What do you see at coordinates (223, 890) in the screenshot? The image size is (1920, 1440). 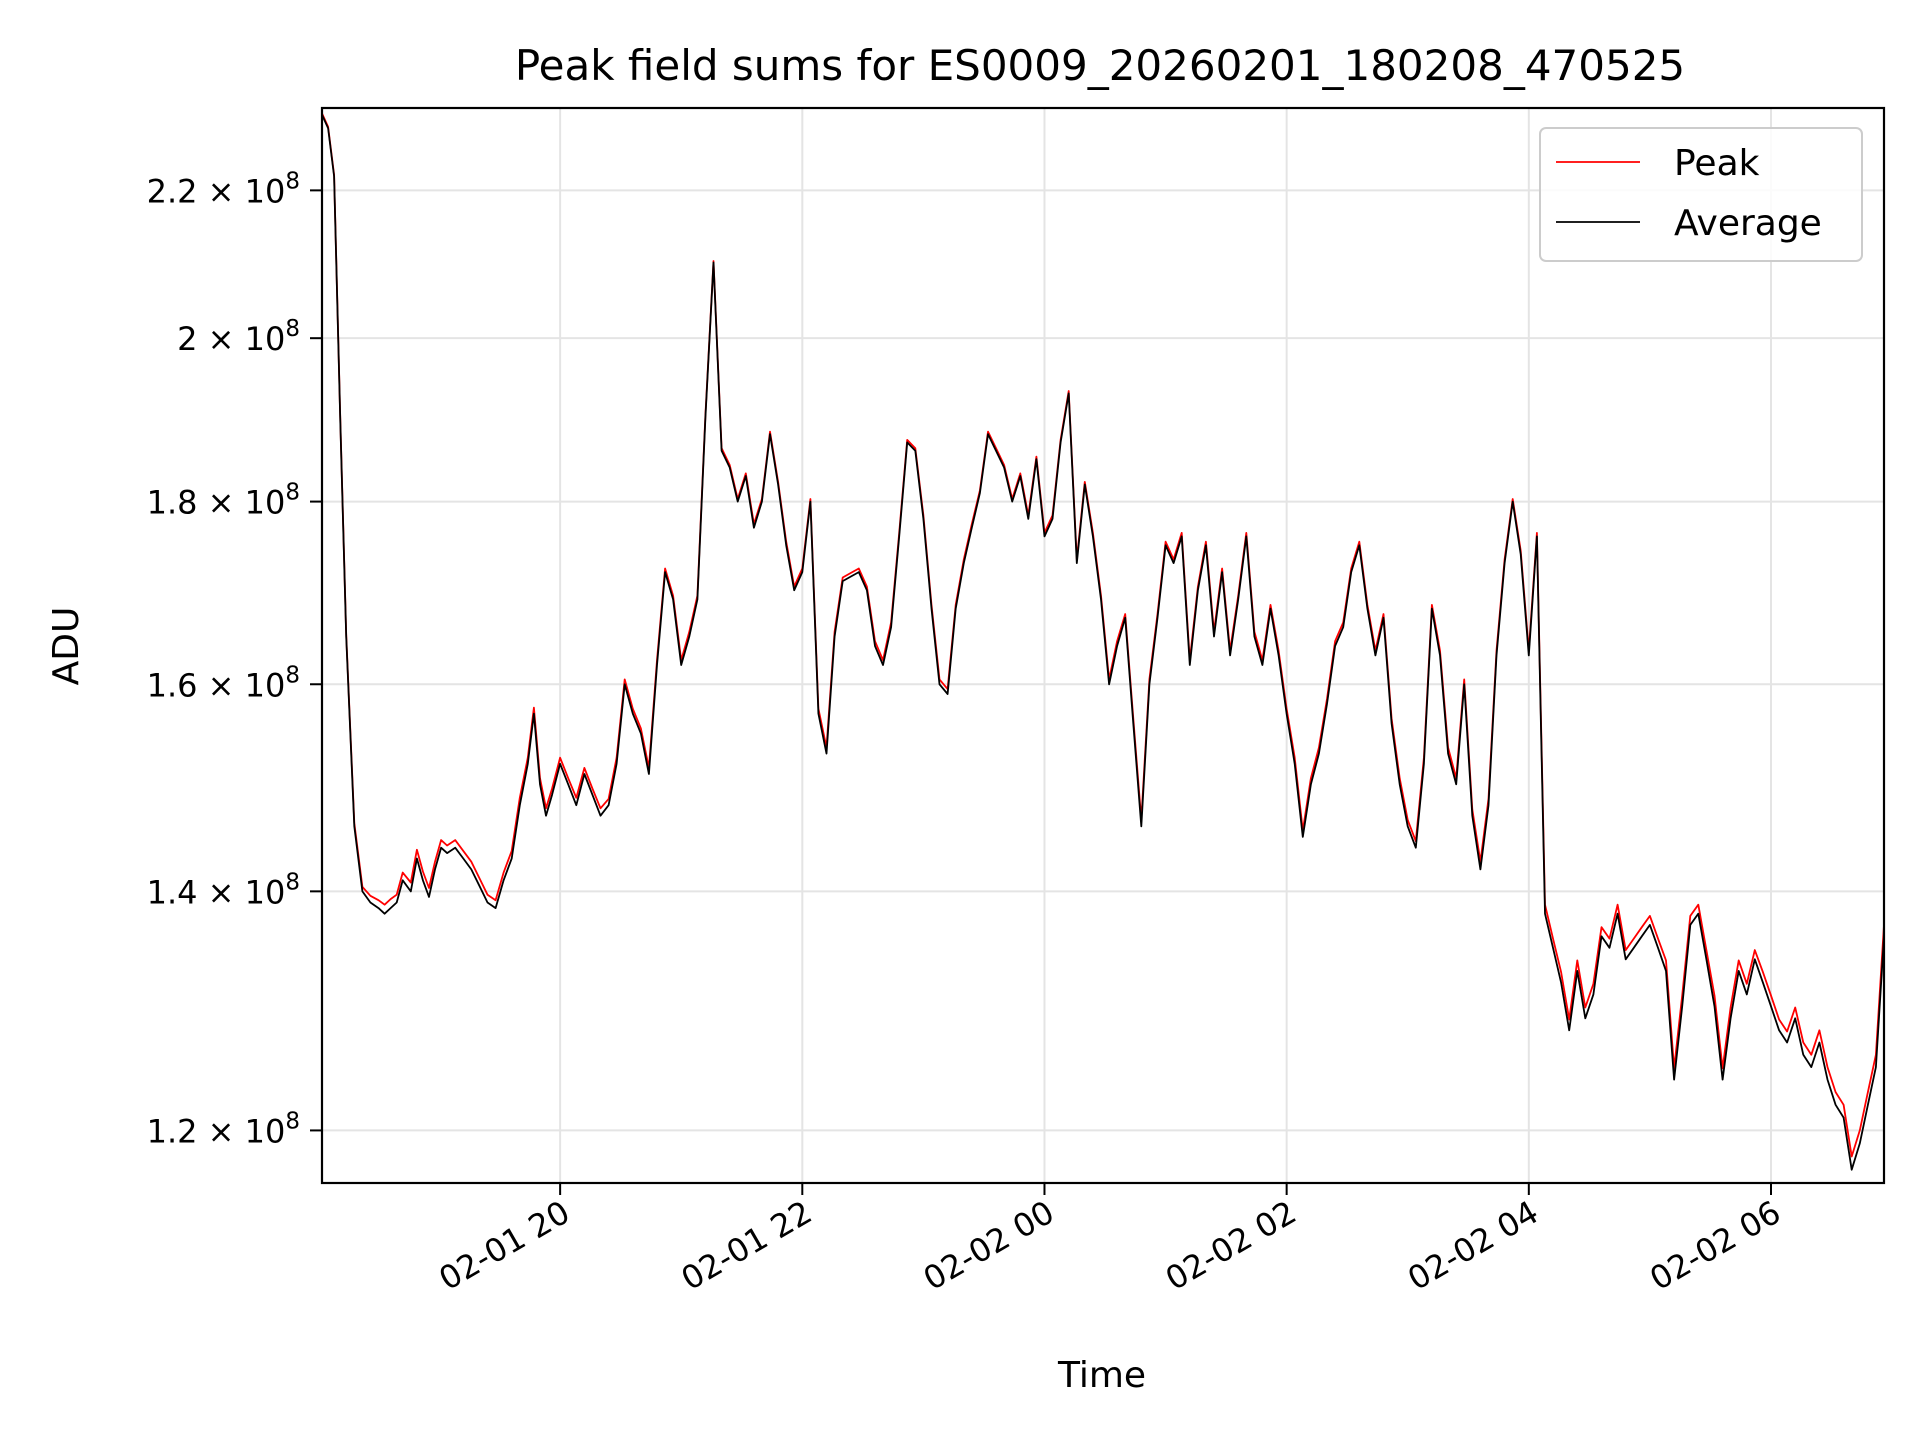 I see `y-tick-label: 1.4 × 108` at bounding box center [223, 890].